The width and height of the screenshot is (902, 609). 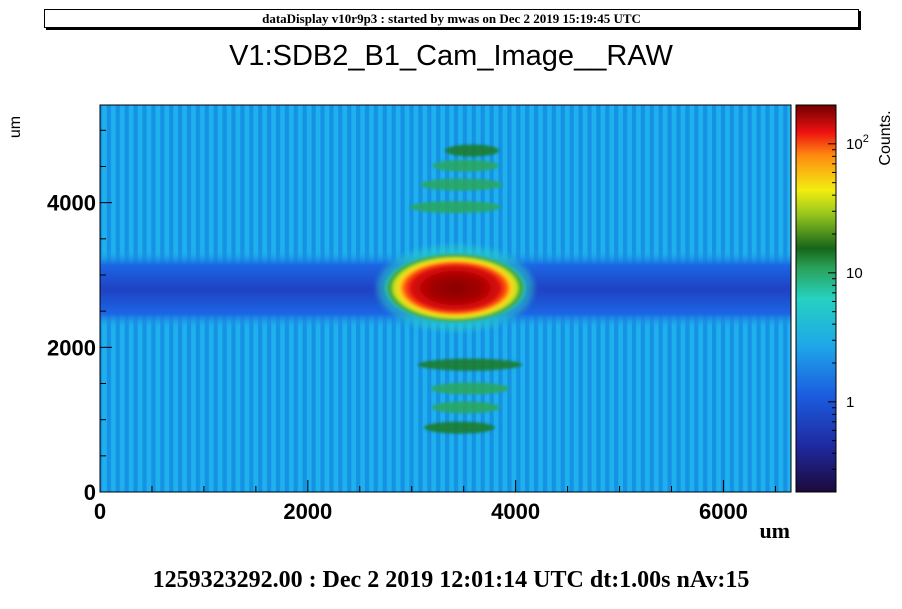 What do you see at coordinates (455, 288) in the screenshot?
I see `central-spot` at bounding box center [455, 288].